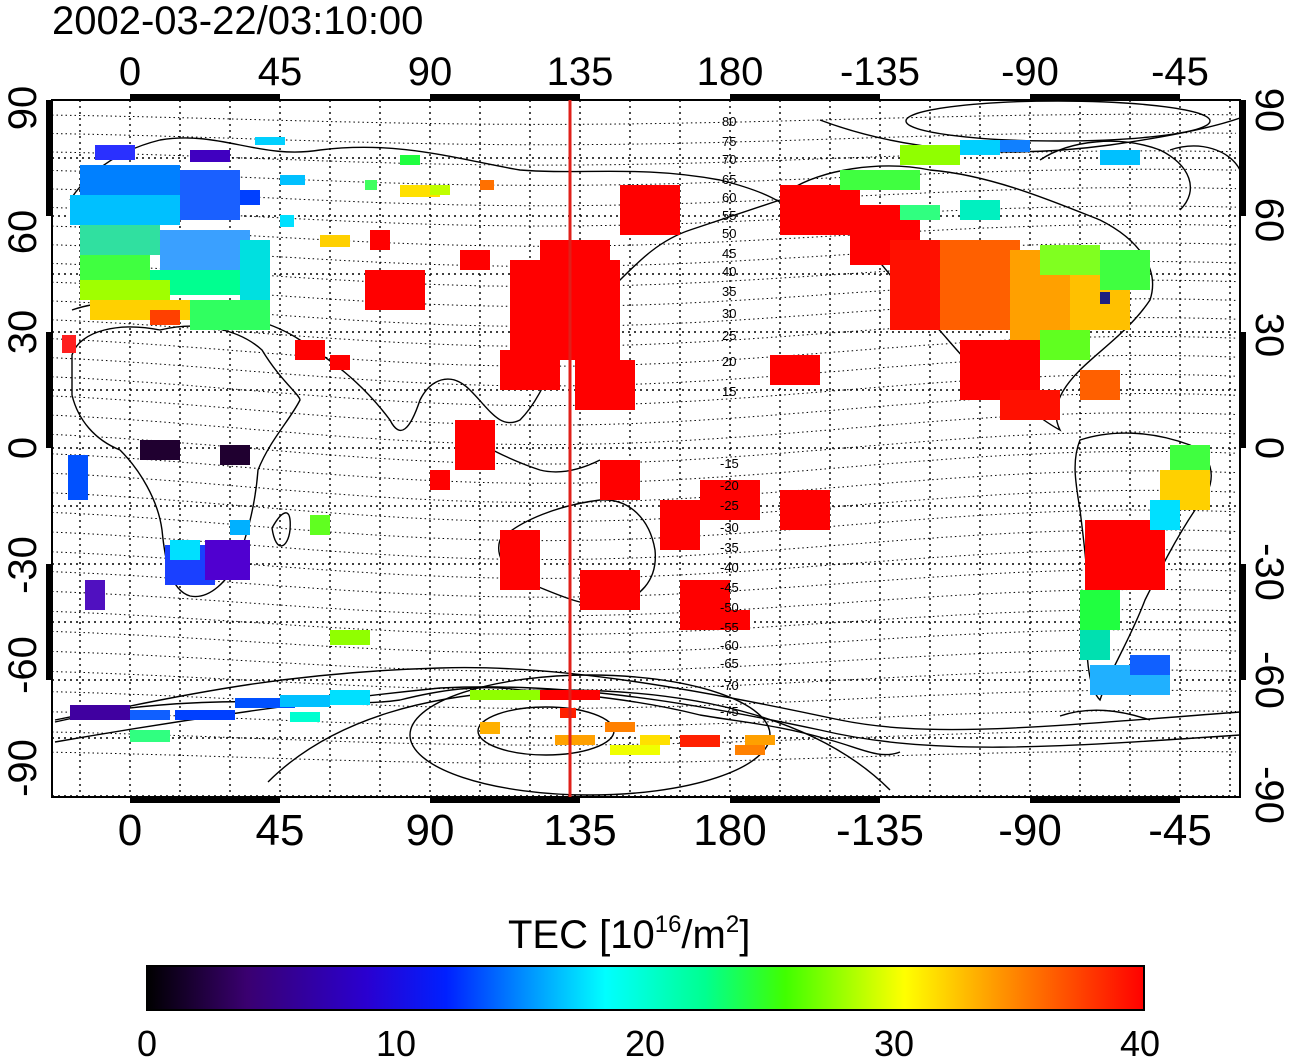  Describe the element at coordinates (729, 567) in the screenshot. I see `contour-label: -40` at that location.